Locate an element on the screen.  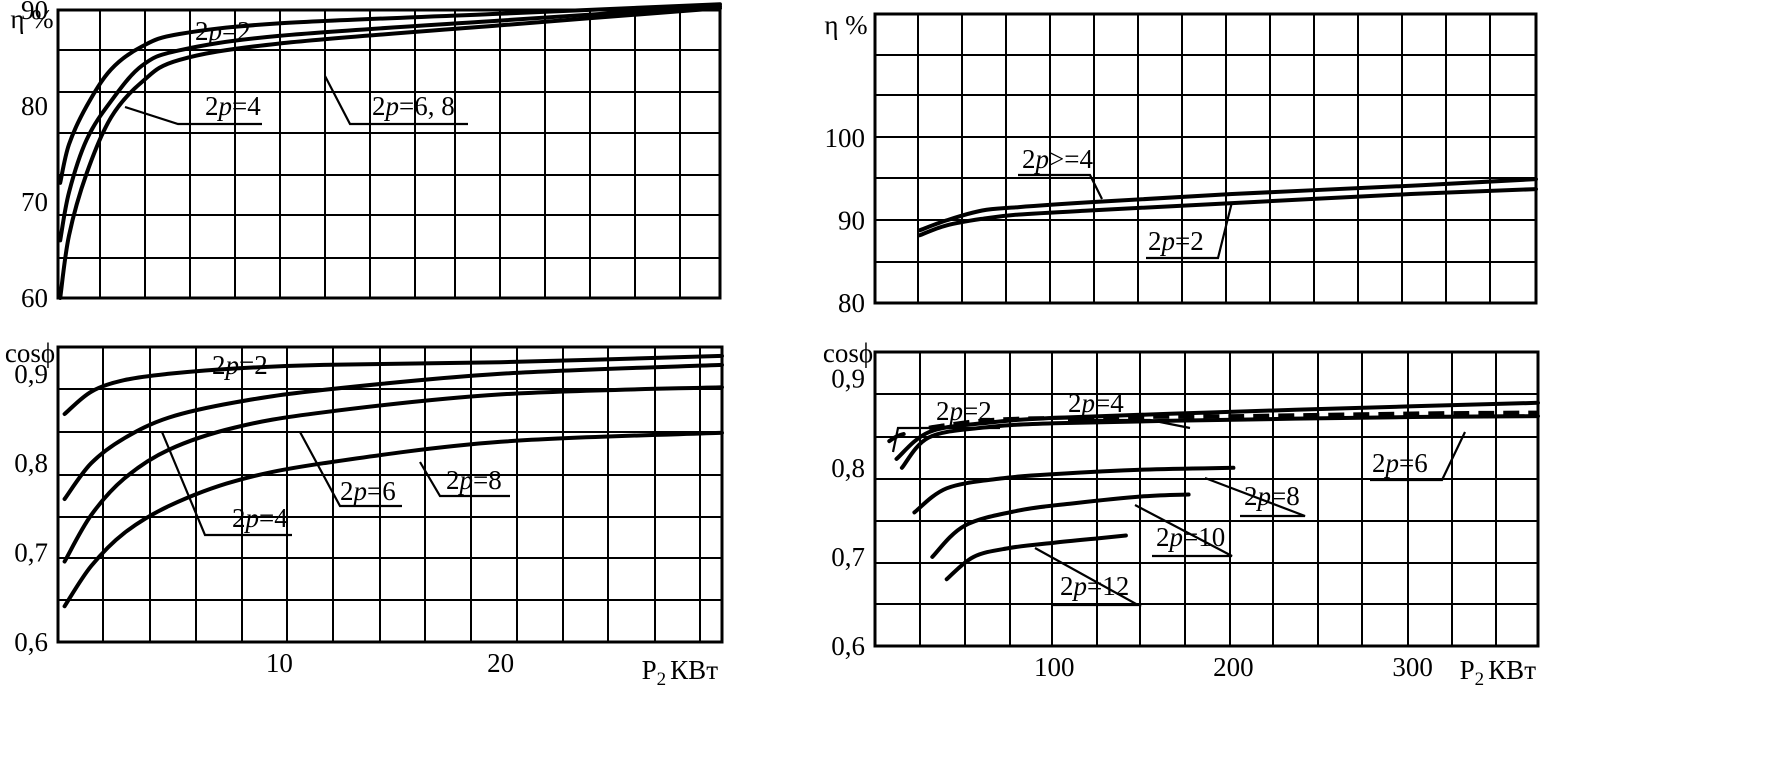
x-tick-label: 300 is located at coordinates (1412, 667).